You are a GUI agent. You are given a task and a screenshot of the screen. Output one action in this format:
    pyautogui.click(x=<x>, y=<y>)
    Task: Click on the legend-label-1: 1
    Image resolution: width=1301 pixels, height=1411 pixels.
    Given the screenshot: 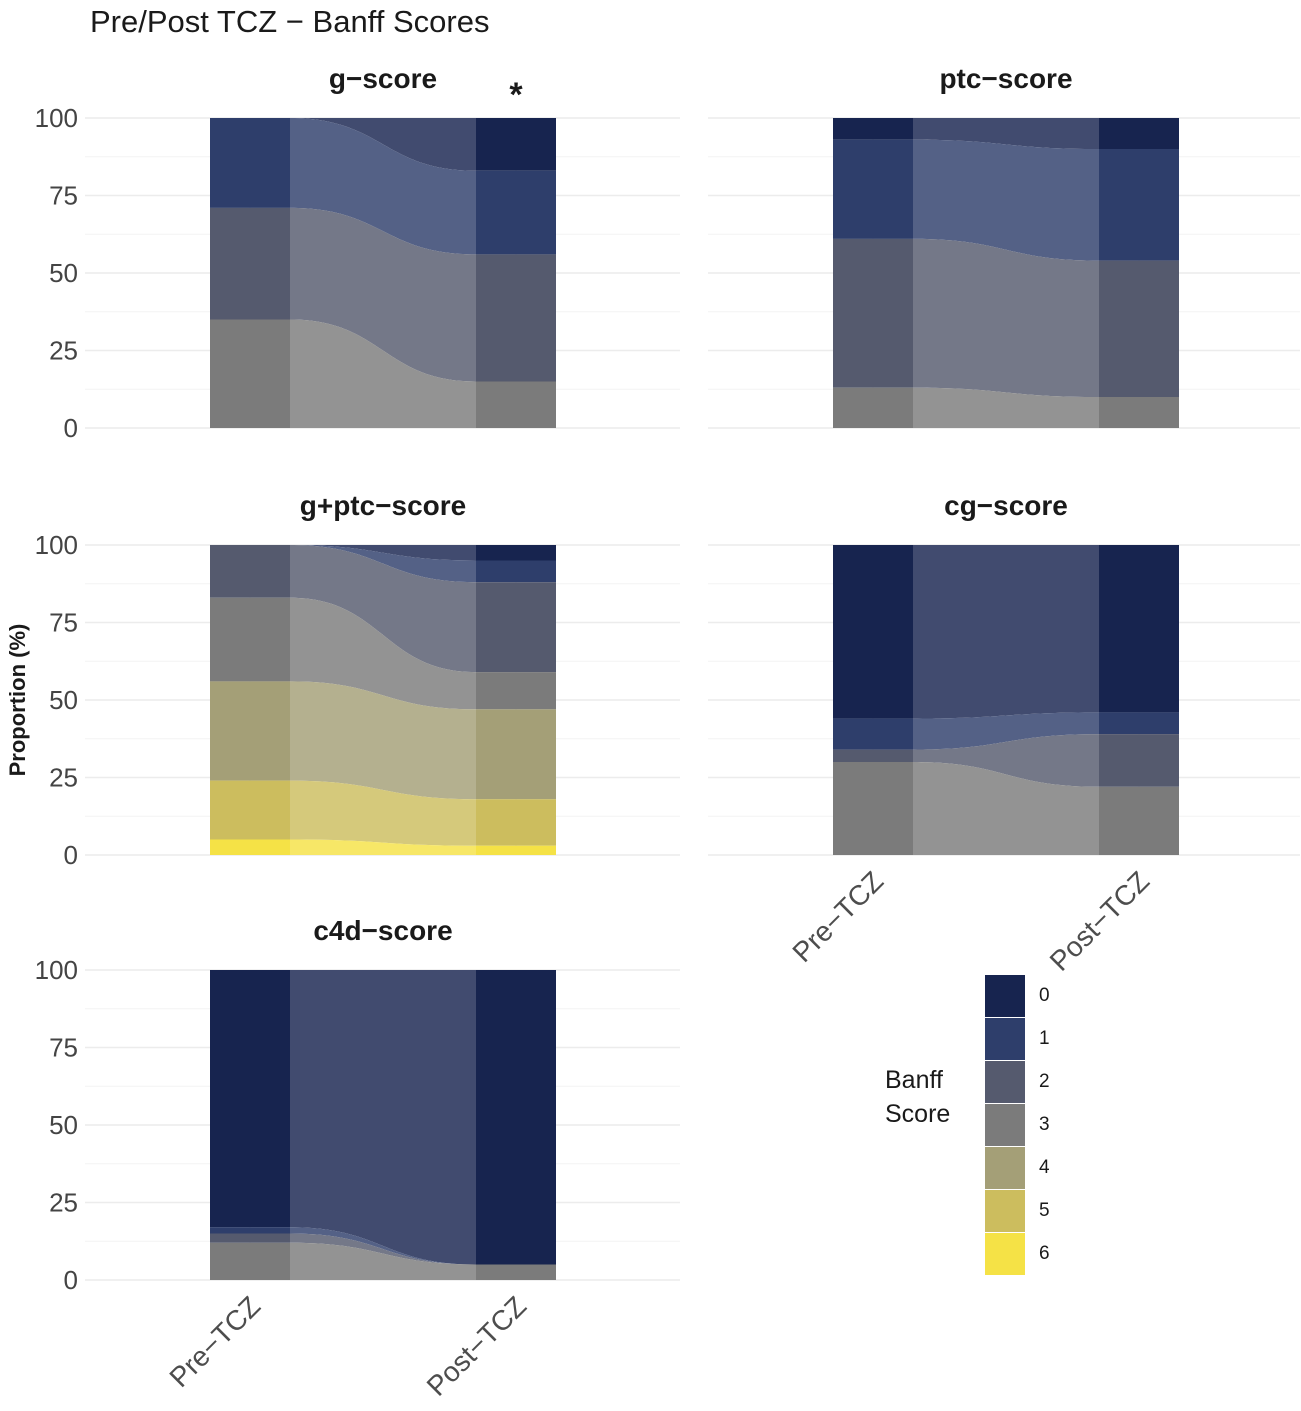 What is the action you would take?
    pyautogui.click(x=1044, y=1038)
    